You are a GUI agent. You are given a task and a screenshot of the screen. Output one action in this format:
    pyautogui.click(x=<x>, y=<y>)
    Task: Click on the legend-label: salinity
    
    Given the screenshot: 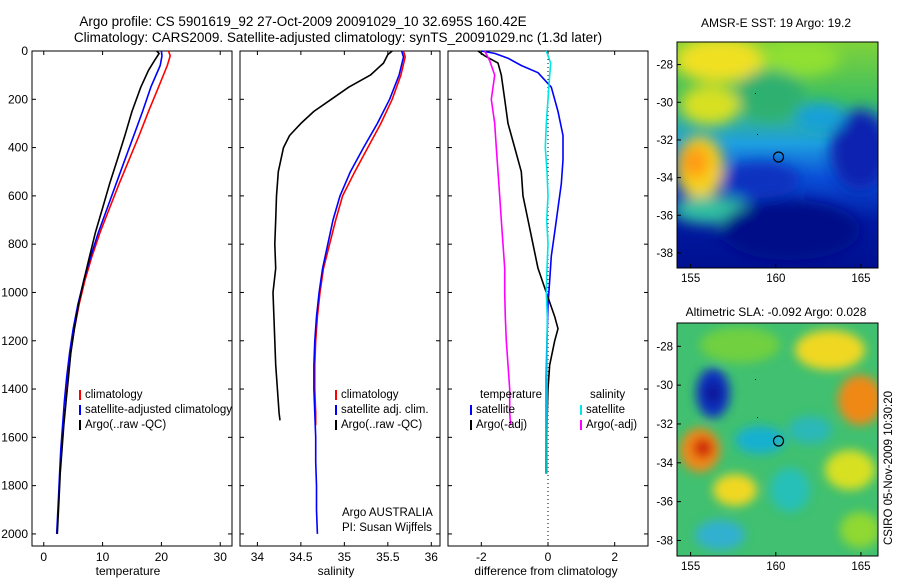 What is the action you would take?
    pyautogui.click(x=607, y=395)
    